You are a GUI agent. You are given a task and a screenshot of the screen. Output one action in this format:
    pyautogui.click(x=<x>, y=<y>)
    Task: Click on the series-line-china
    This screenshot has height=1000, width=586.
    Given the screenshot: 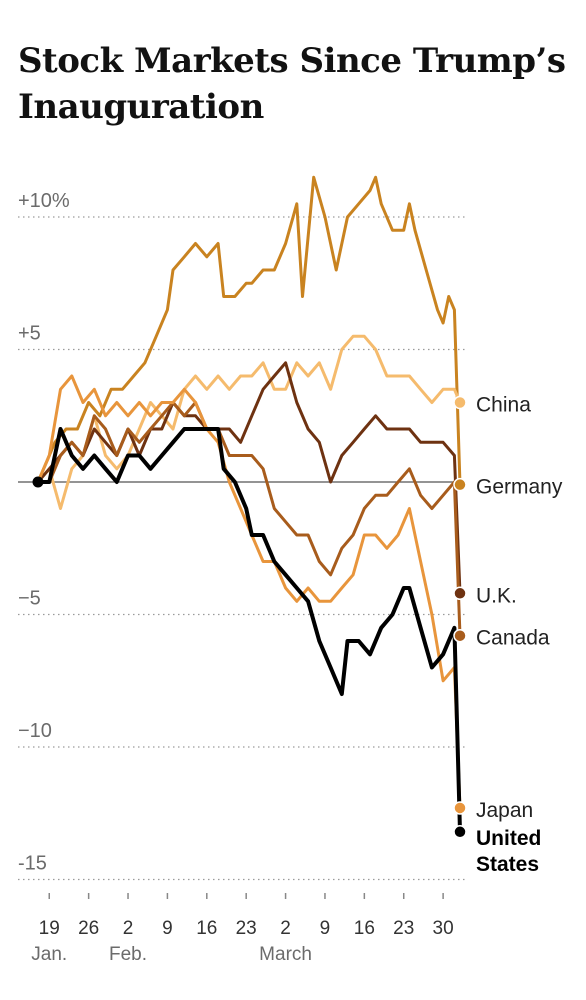 What is the action you would take?
    pyautogui.click(x=249, y=422)
    